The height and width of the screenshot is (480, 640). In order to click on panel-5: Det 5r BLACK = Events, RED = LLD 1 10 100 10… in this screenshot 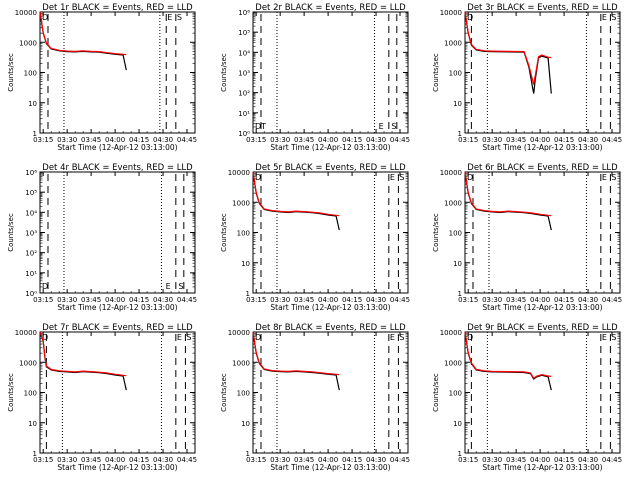, I will do `click(315, 237)`.